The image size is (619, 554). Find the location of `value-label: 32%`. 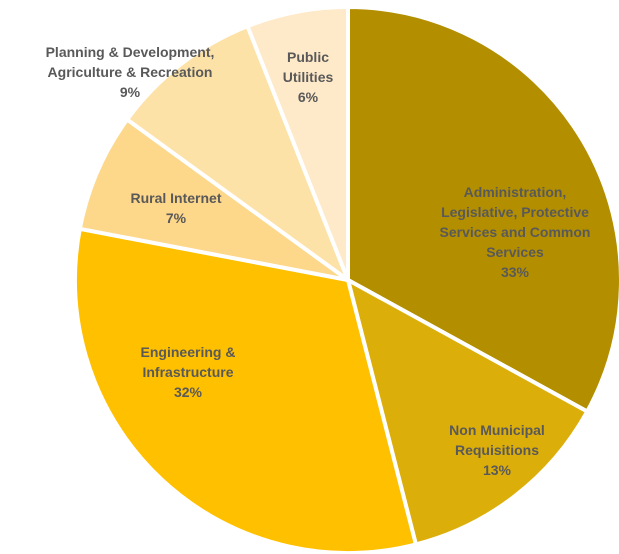

value-label: 32% is located at coordinates (188, 392).